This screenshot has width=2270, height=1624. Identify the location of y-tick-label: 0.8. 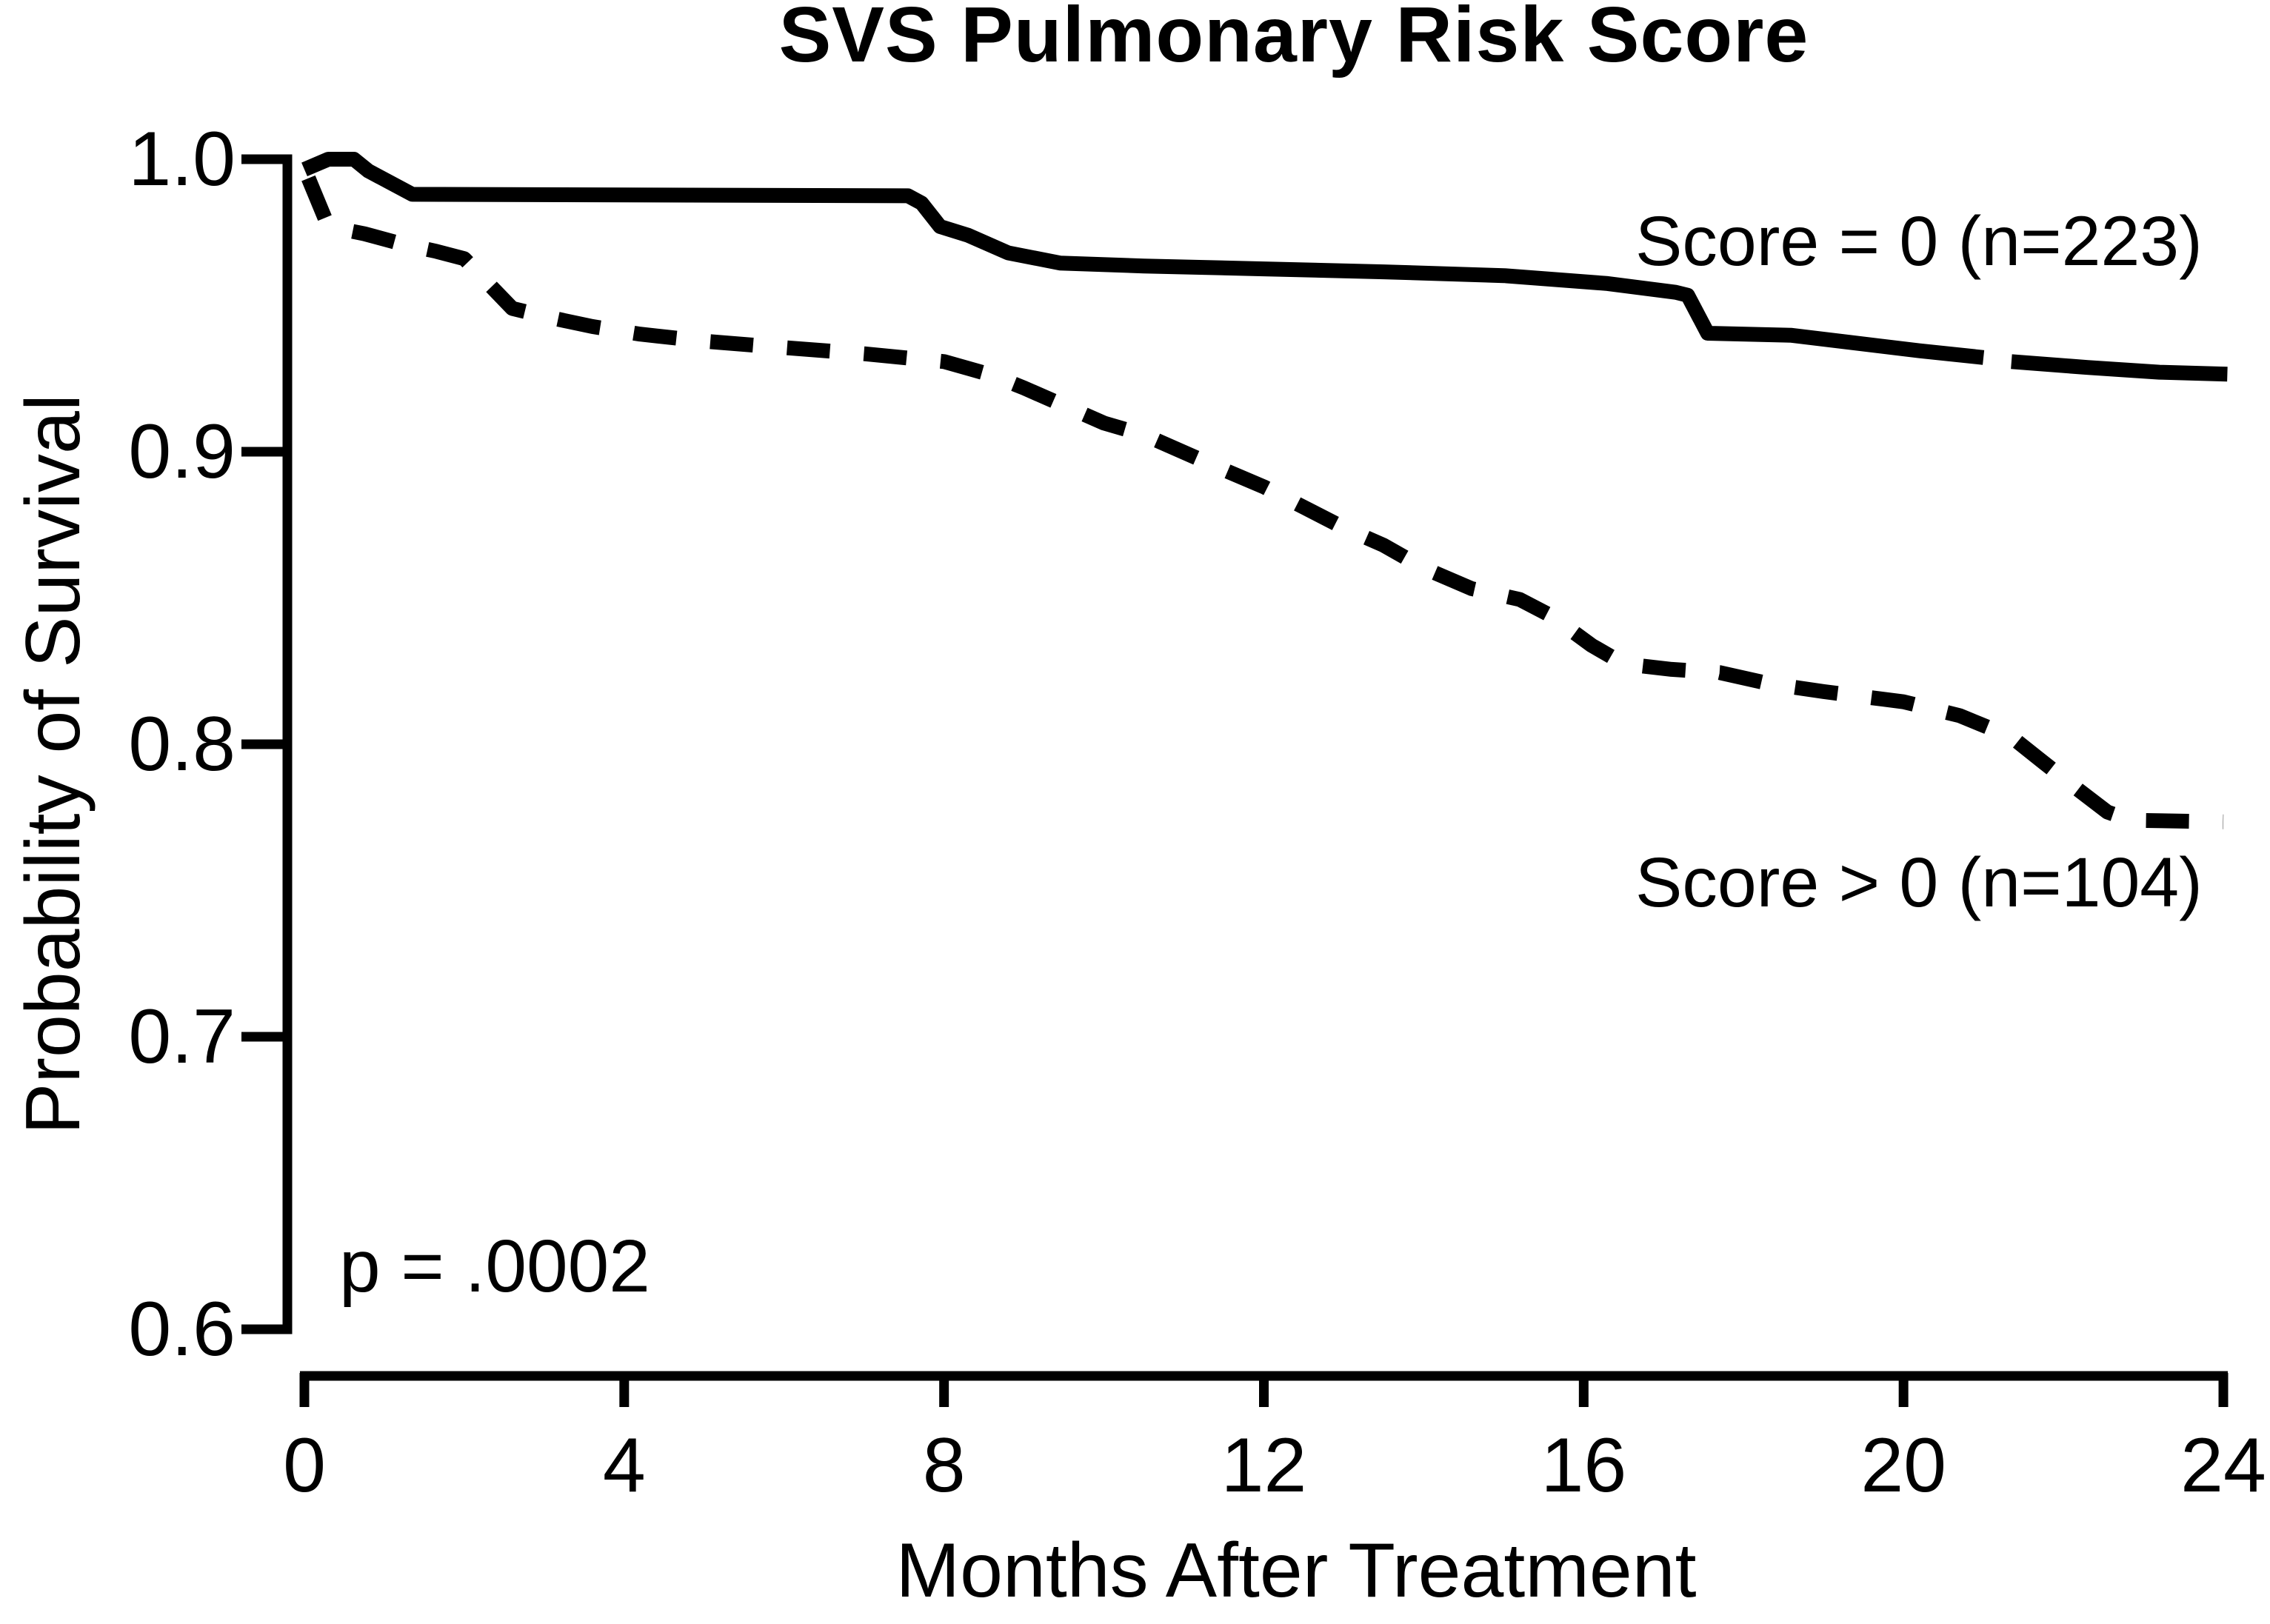
(182, 744).